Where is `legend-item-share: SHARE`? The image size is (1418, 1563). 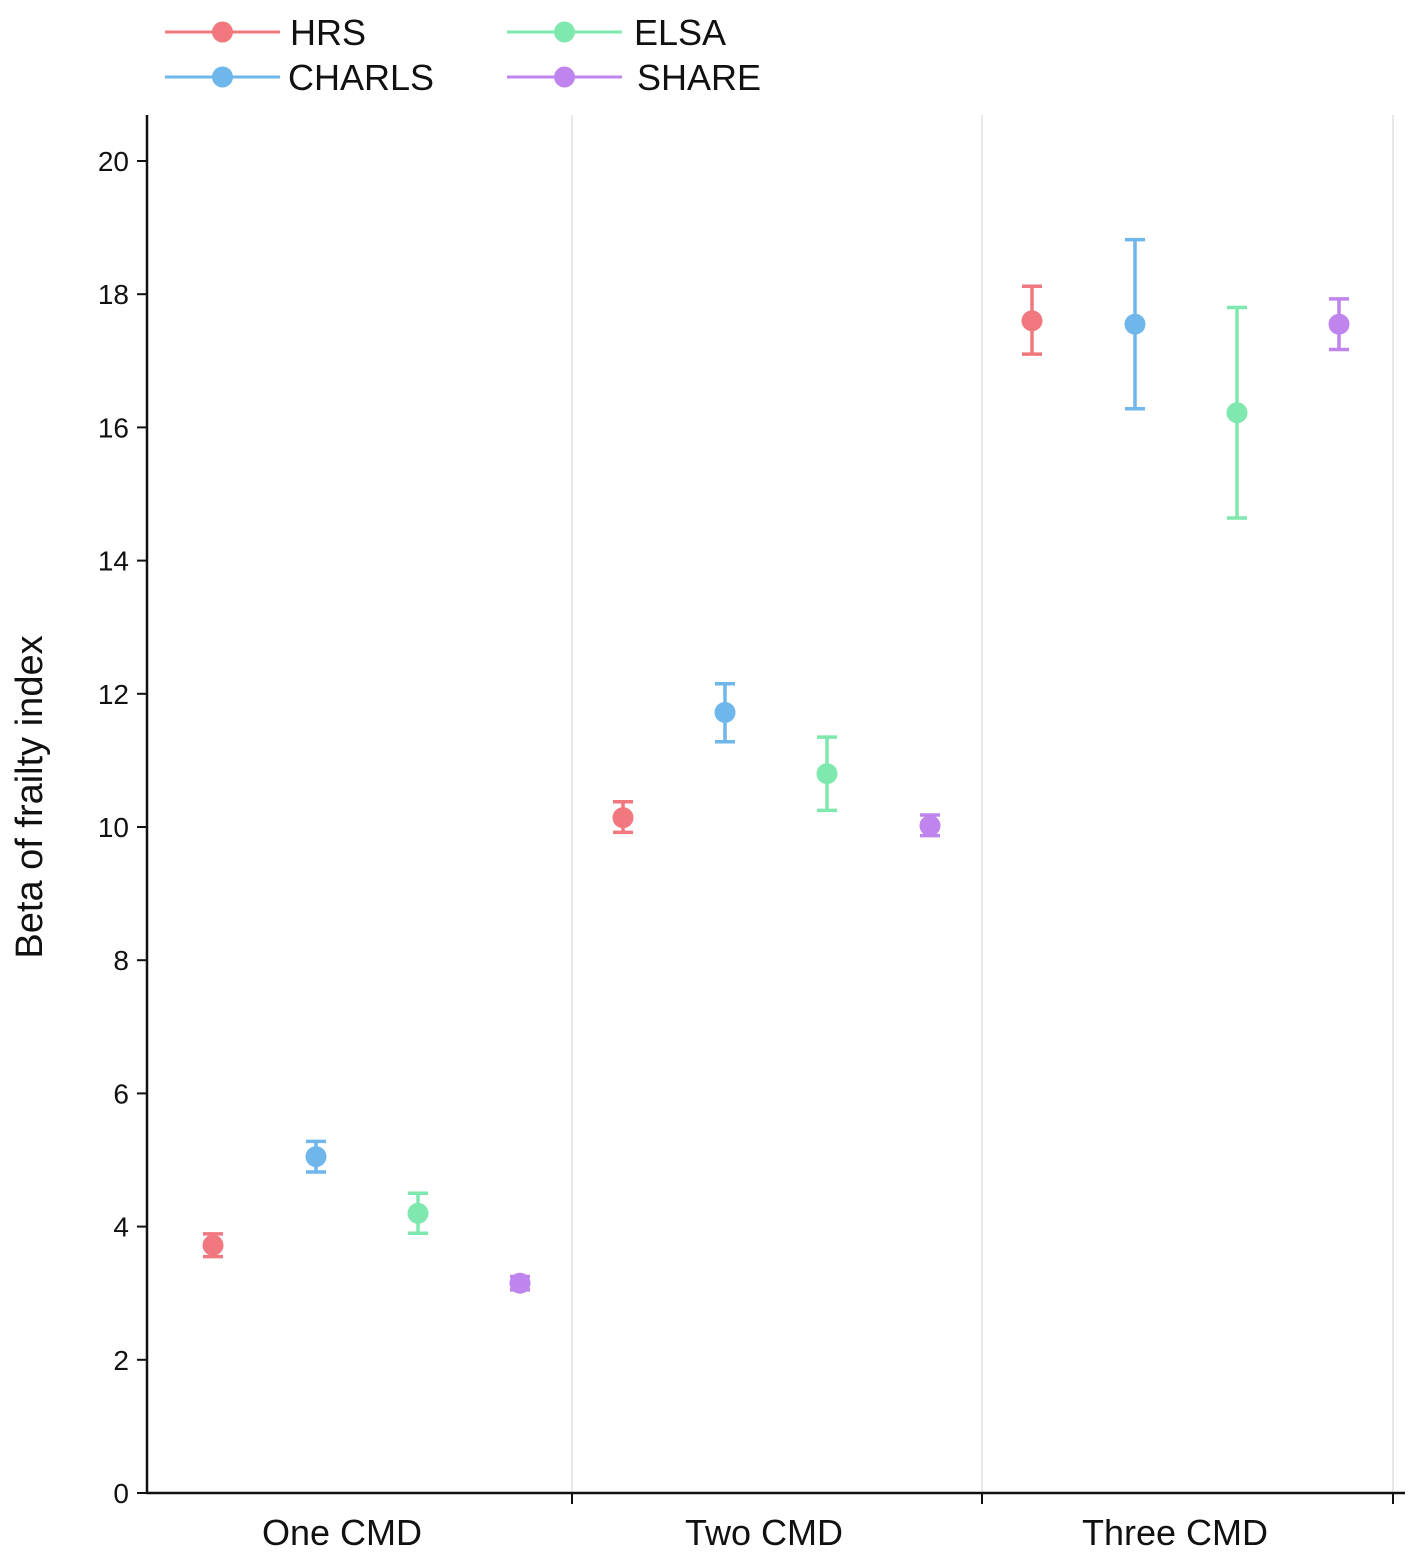
legend-item-share: SHARE is located at coordinates (634, 77).